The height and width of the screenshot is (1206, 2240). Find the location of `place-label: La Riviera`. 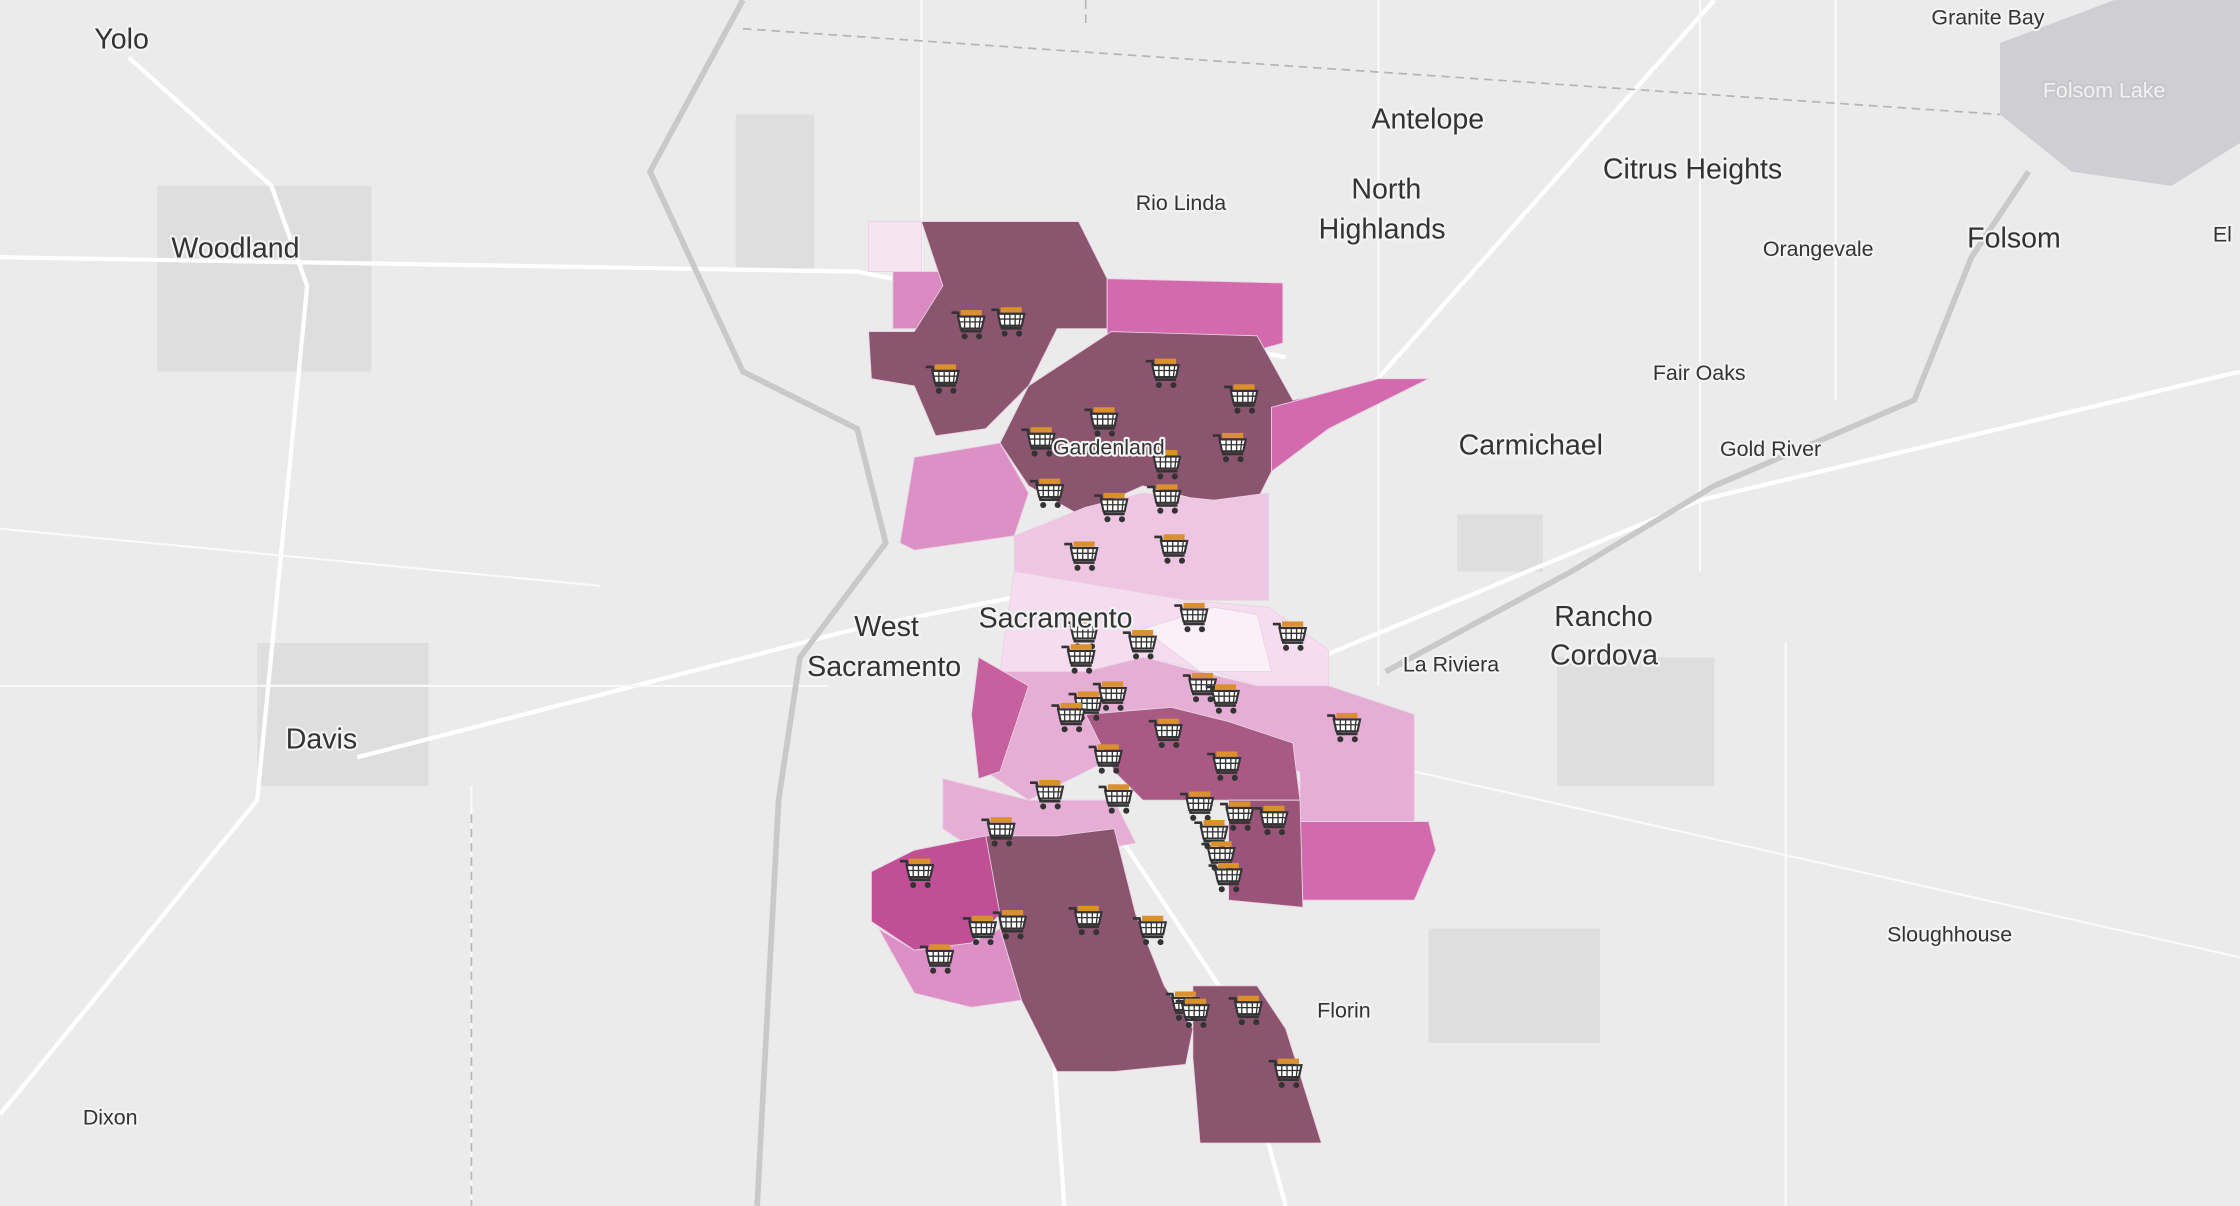

place-label: La Riviera is located at coordinates (1451, 665).